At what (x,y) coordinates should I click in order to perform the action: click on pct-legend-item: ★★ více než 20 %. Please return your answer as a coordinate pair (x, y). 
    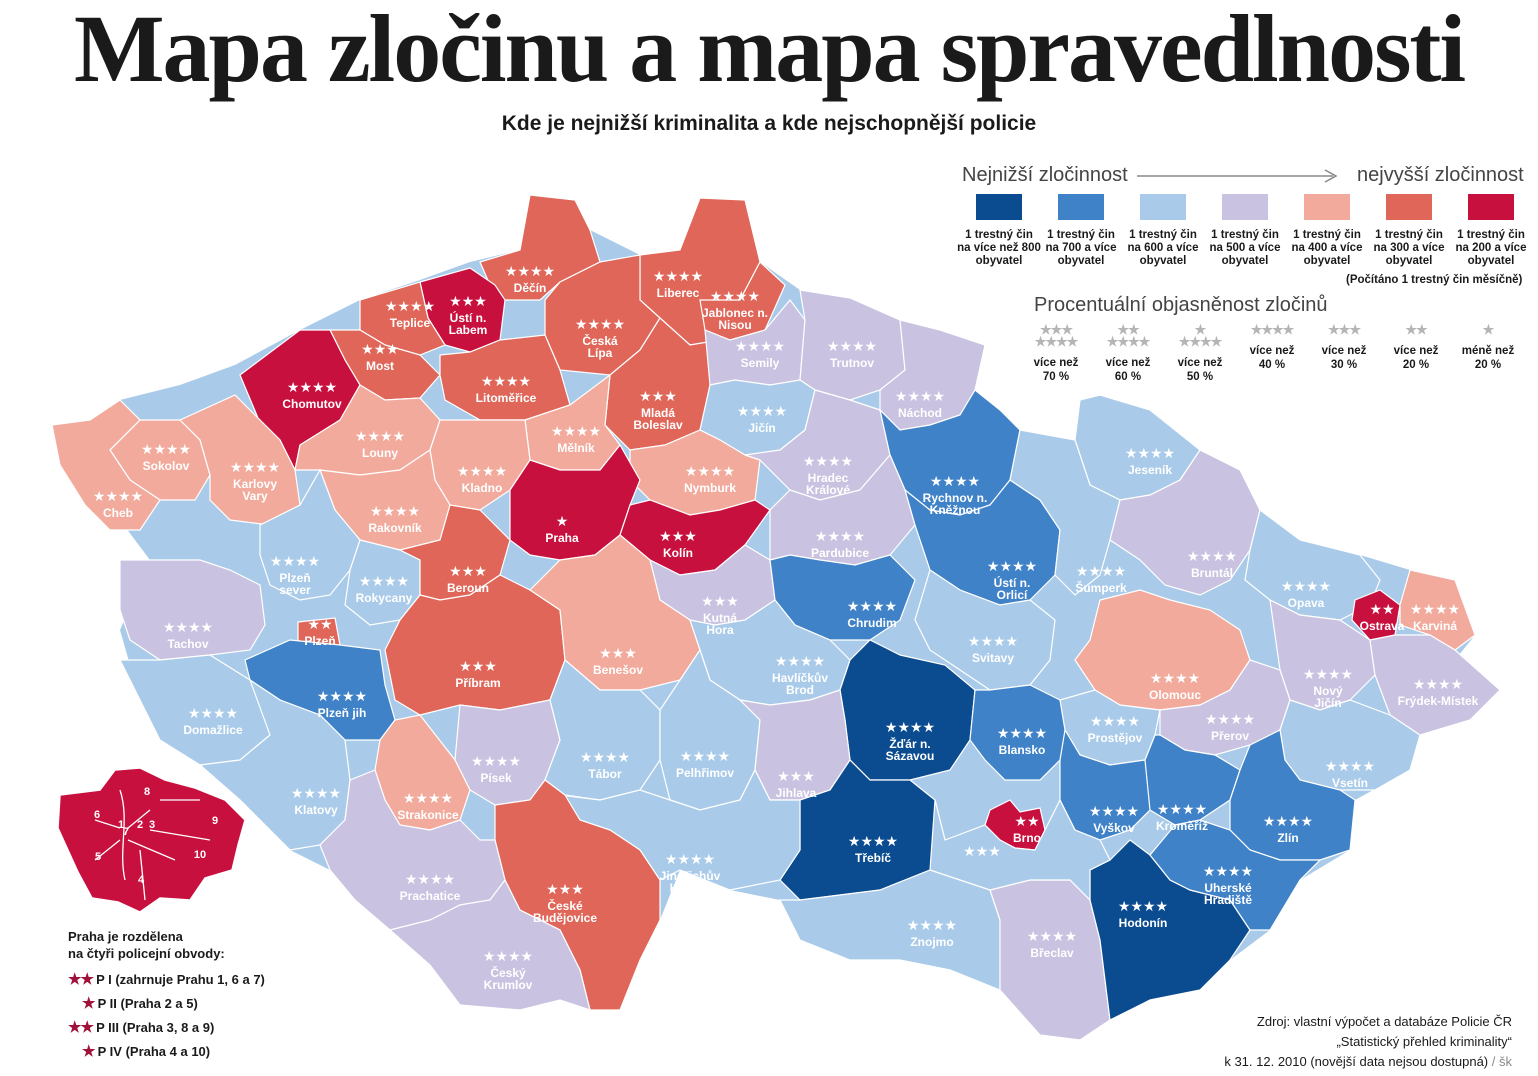
    Looking at the image, I should click on (1416, 347).